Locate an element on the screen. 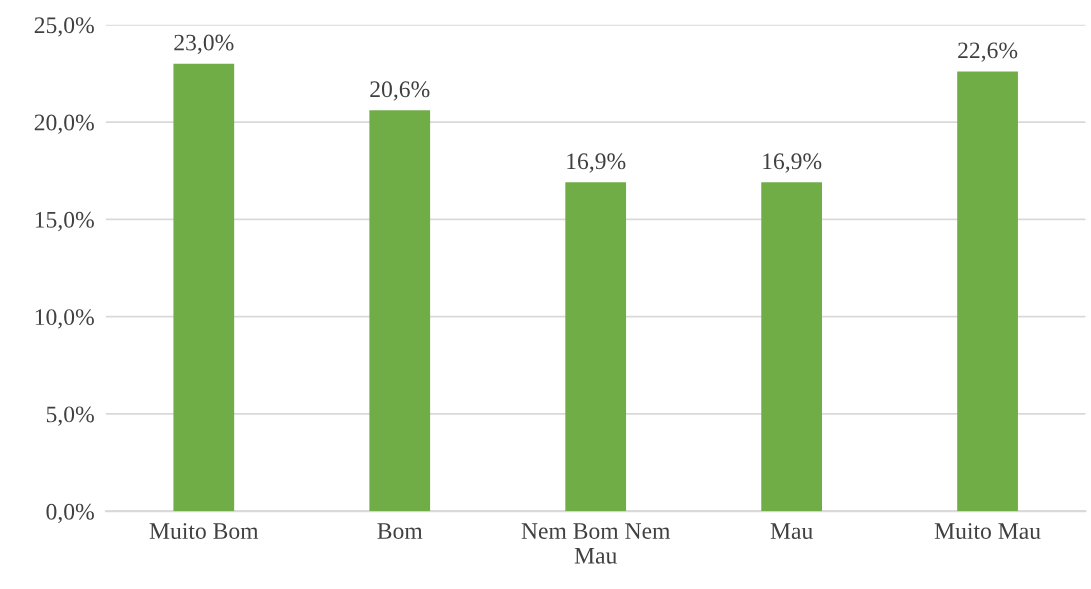 This screenshot has height=589, width=1091. data-label: 23,0% is located at coordinates (204, 44).